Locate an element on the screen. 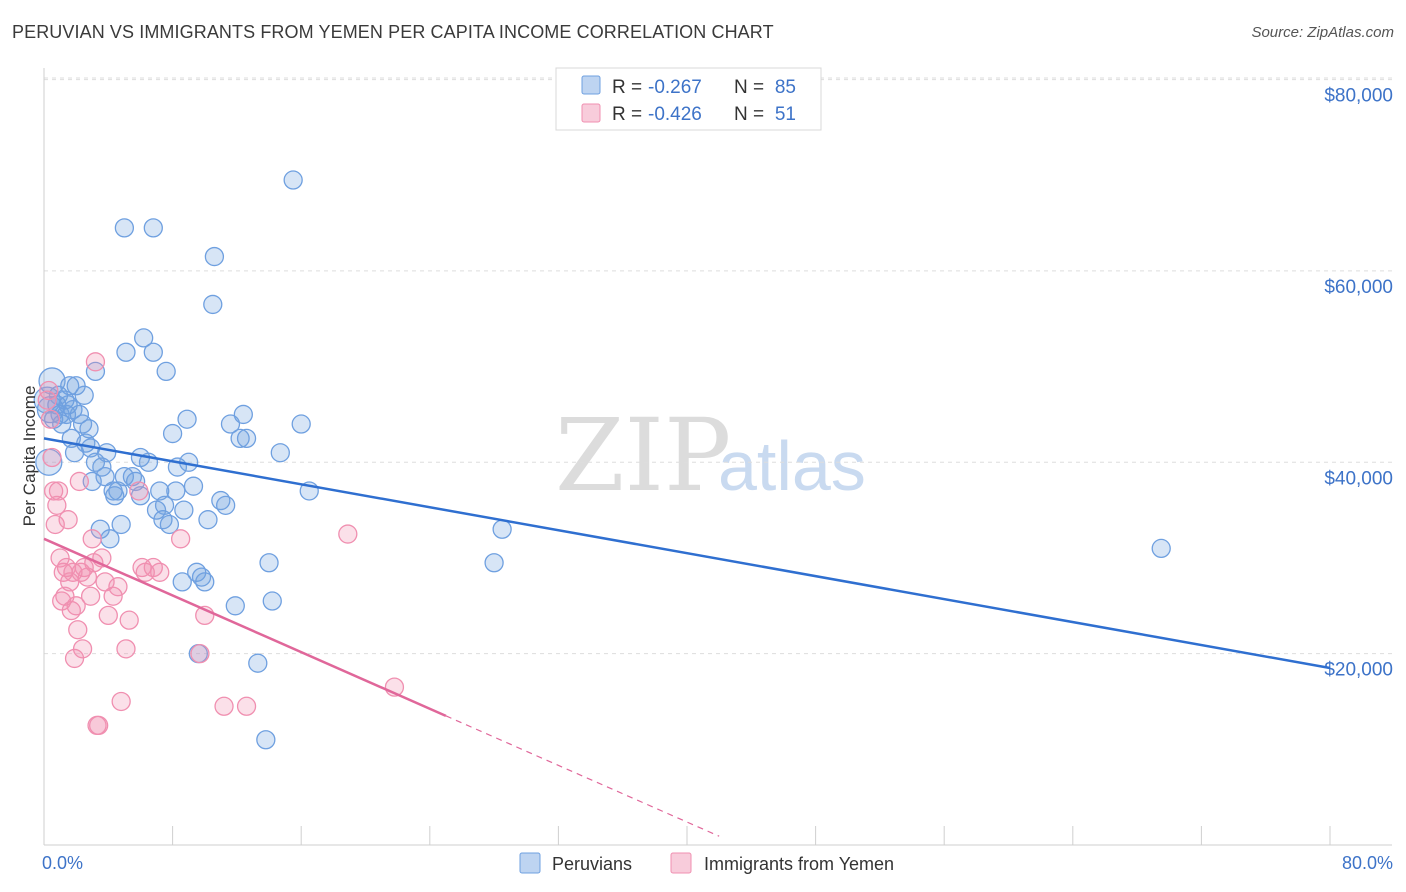 Image resolution: width=1406 pixels, height=892 pixels. legend-r-label-0: R = is located at coordinates (627, 87).